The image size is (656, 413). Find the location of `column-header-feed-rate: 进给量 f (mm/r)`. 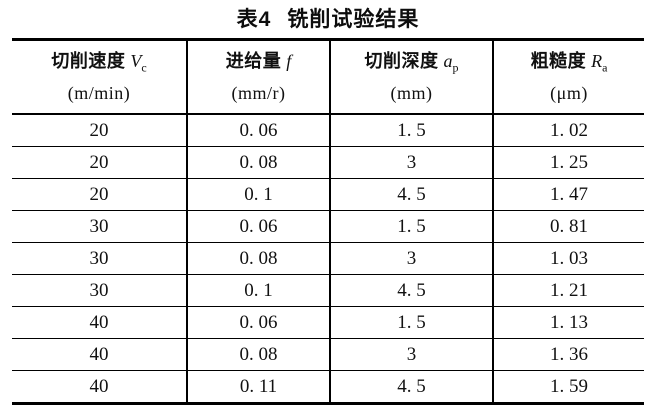

column-header-feed-rate: 进给量 f (mm/r) is located at coordinates (258, 77).